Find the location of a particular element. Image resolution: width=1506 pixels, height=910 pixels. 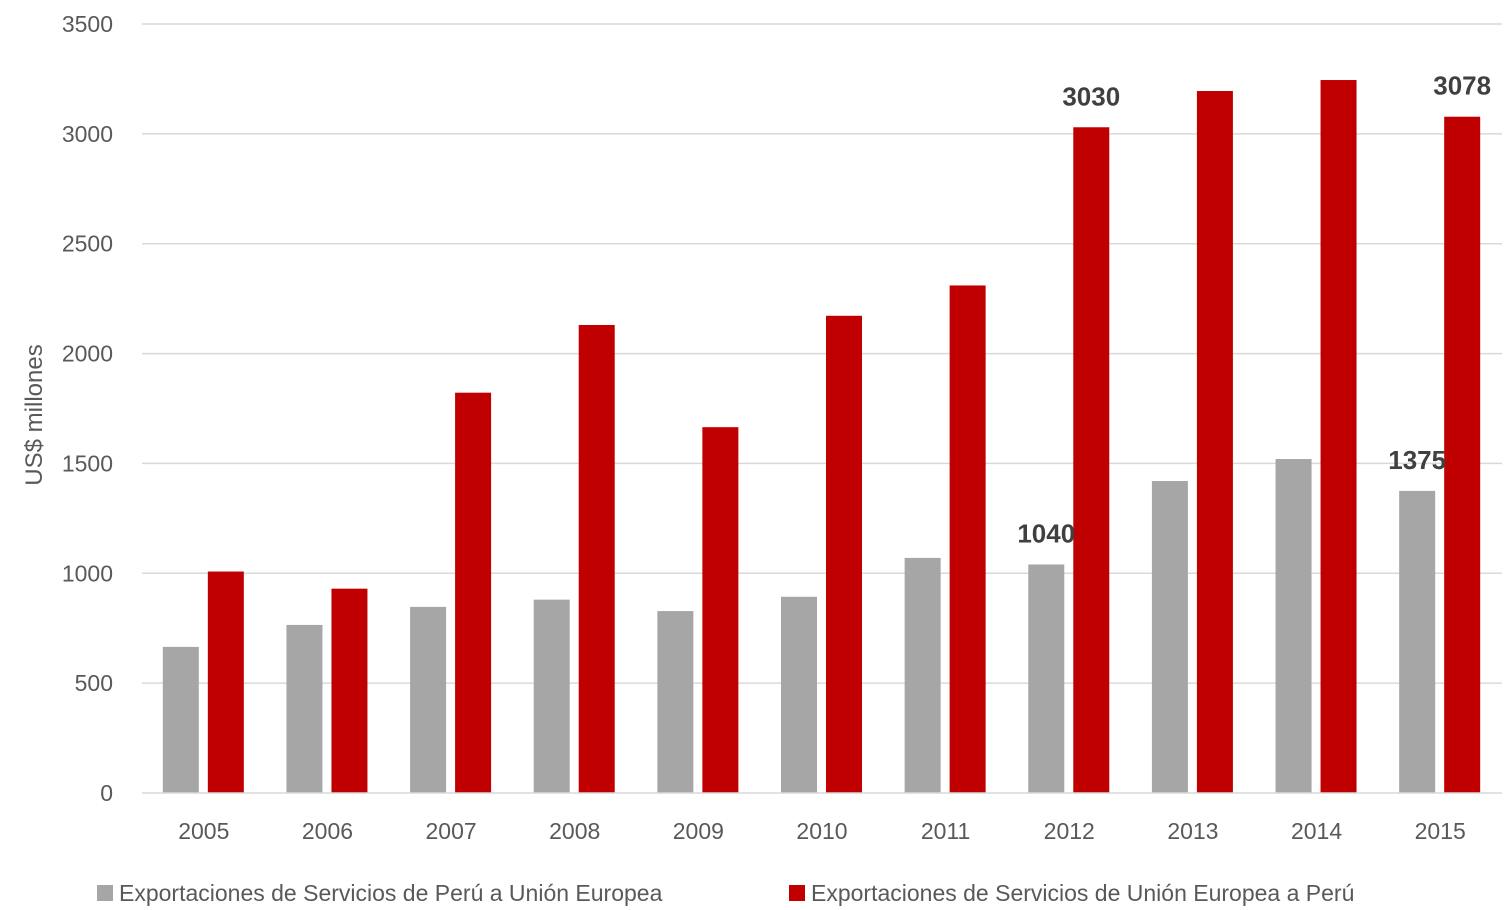

x-tick-label: 2012 is located at coordinates (1069, 831).